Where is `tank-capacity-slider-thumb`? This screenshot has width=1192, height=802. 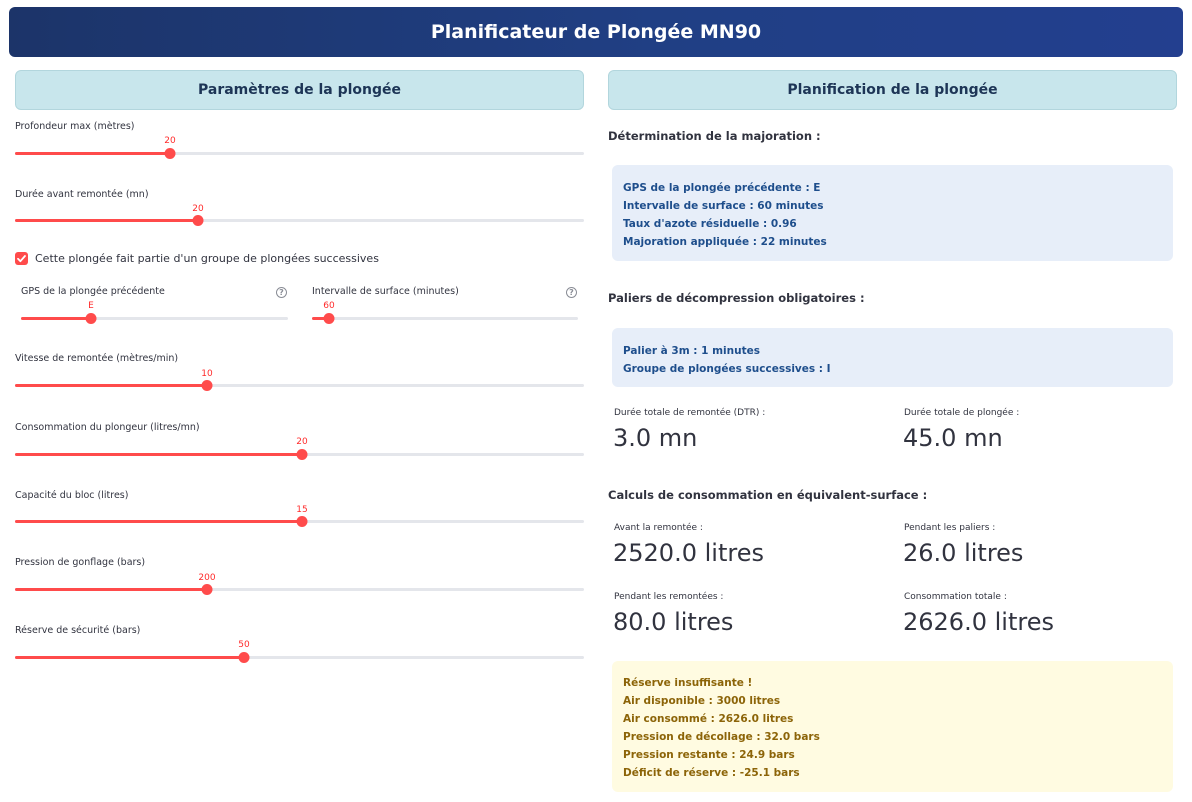 tank-capacity-slider-thumb is located at coordinates (302, 521).